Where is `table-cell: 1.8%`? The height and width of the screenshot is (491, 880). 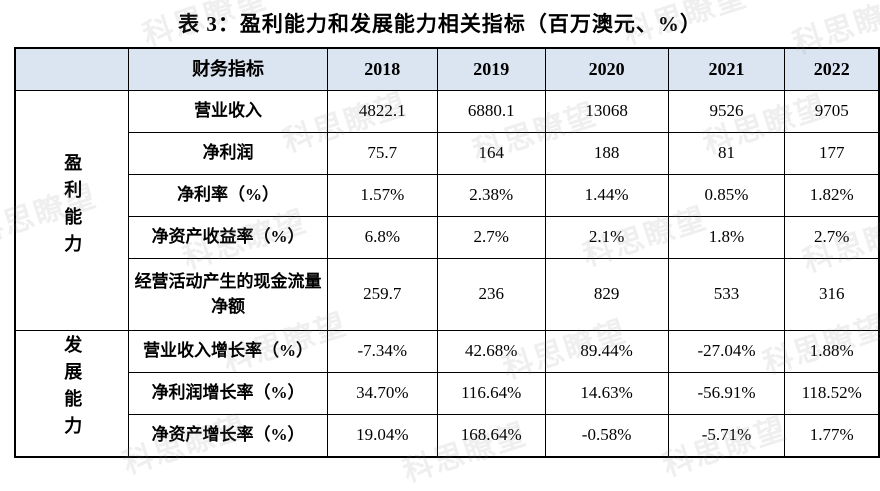
table-cell: 1.8% is located at coordinates (726, 237).